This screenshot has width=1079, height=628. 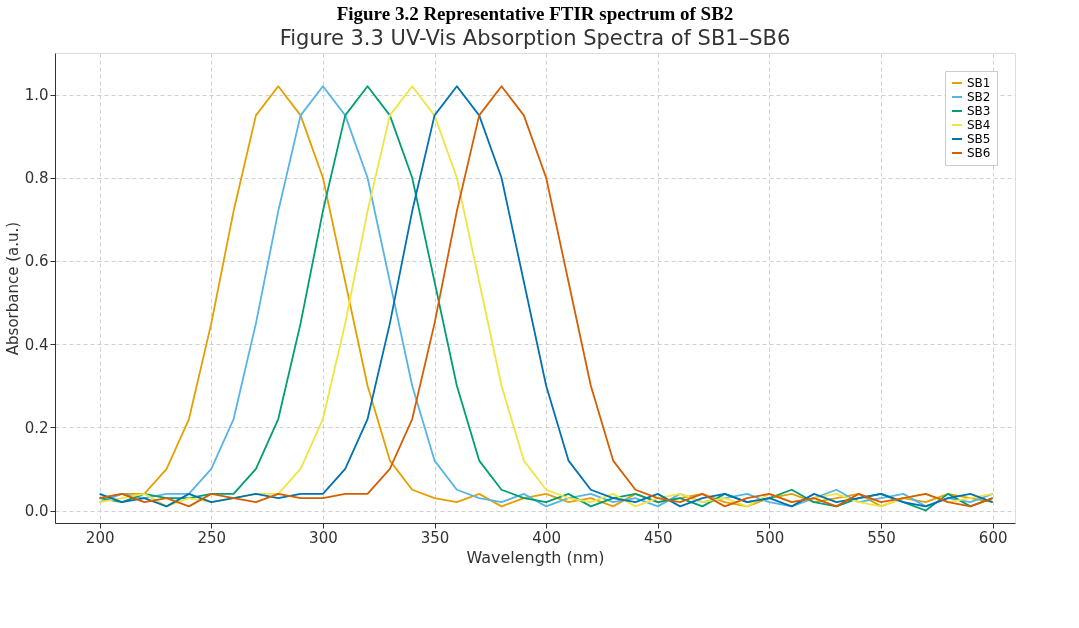 What do you see at coordinates (979, 83) in the screenshot?
I see `legend-label: SB1` at bounding box center [979, 83].